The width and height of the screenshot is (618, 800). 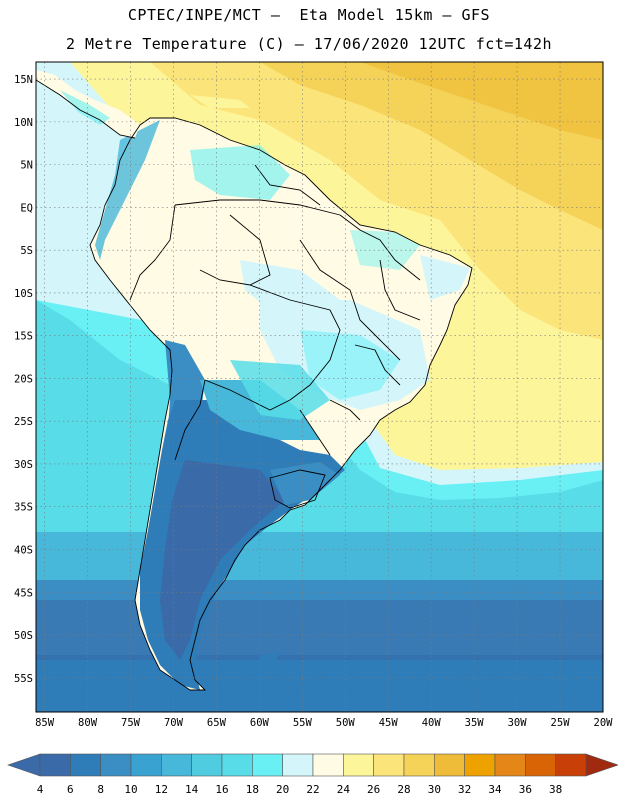 I want to click on latitude-label: 50S, so click(x=23, y=636).